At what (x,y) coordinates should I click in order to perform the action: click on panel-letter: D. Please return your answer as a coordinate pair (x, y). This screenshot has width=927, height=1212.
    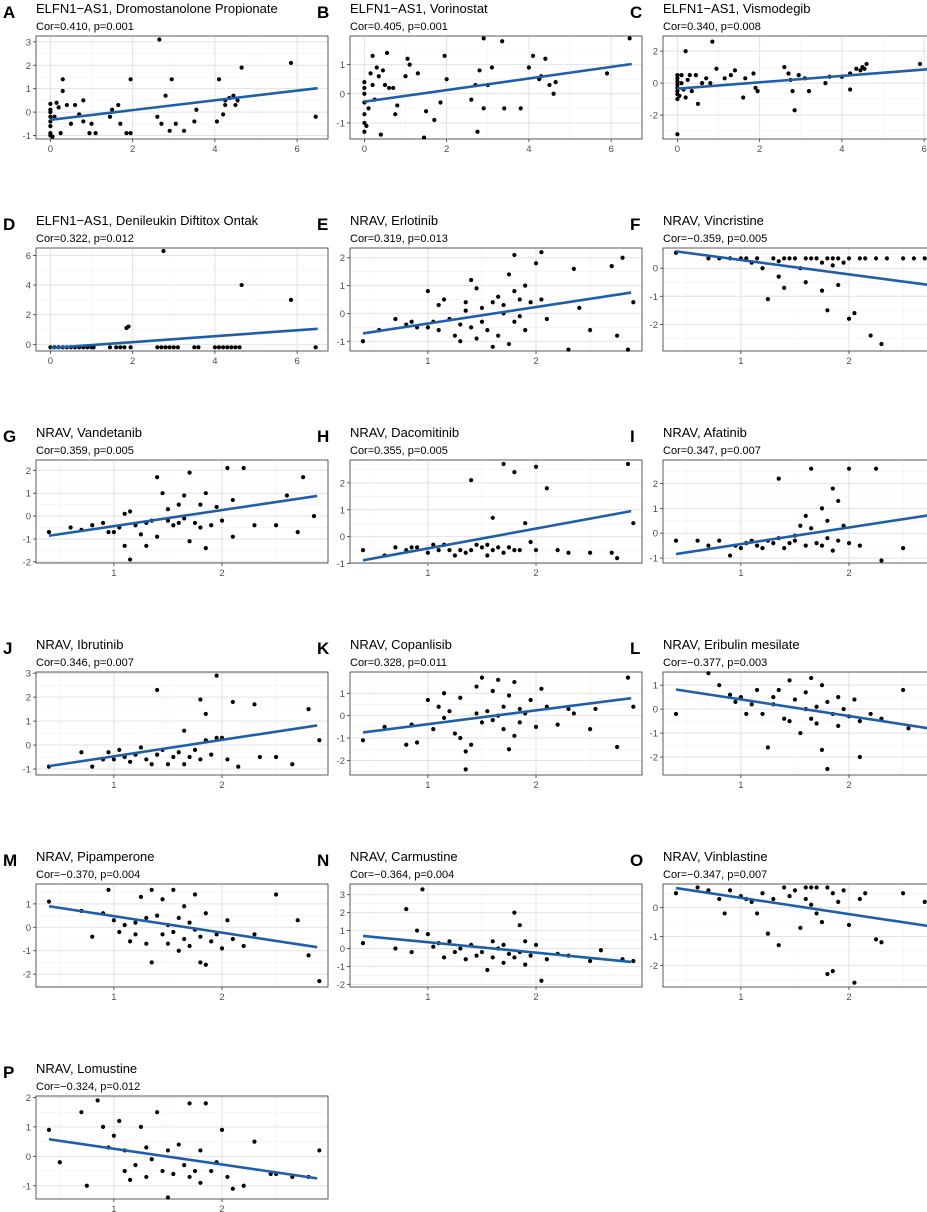
    Looking at the image, I should click on (9, 224).